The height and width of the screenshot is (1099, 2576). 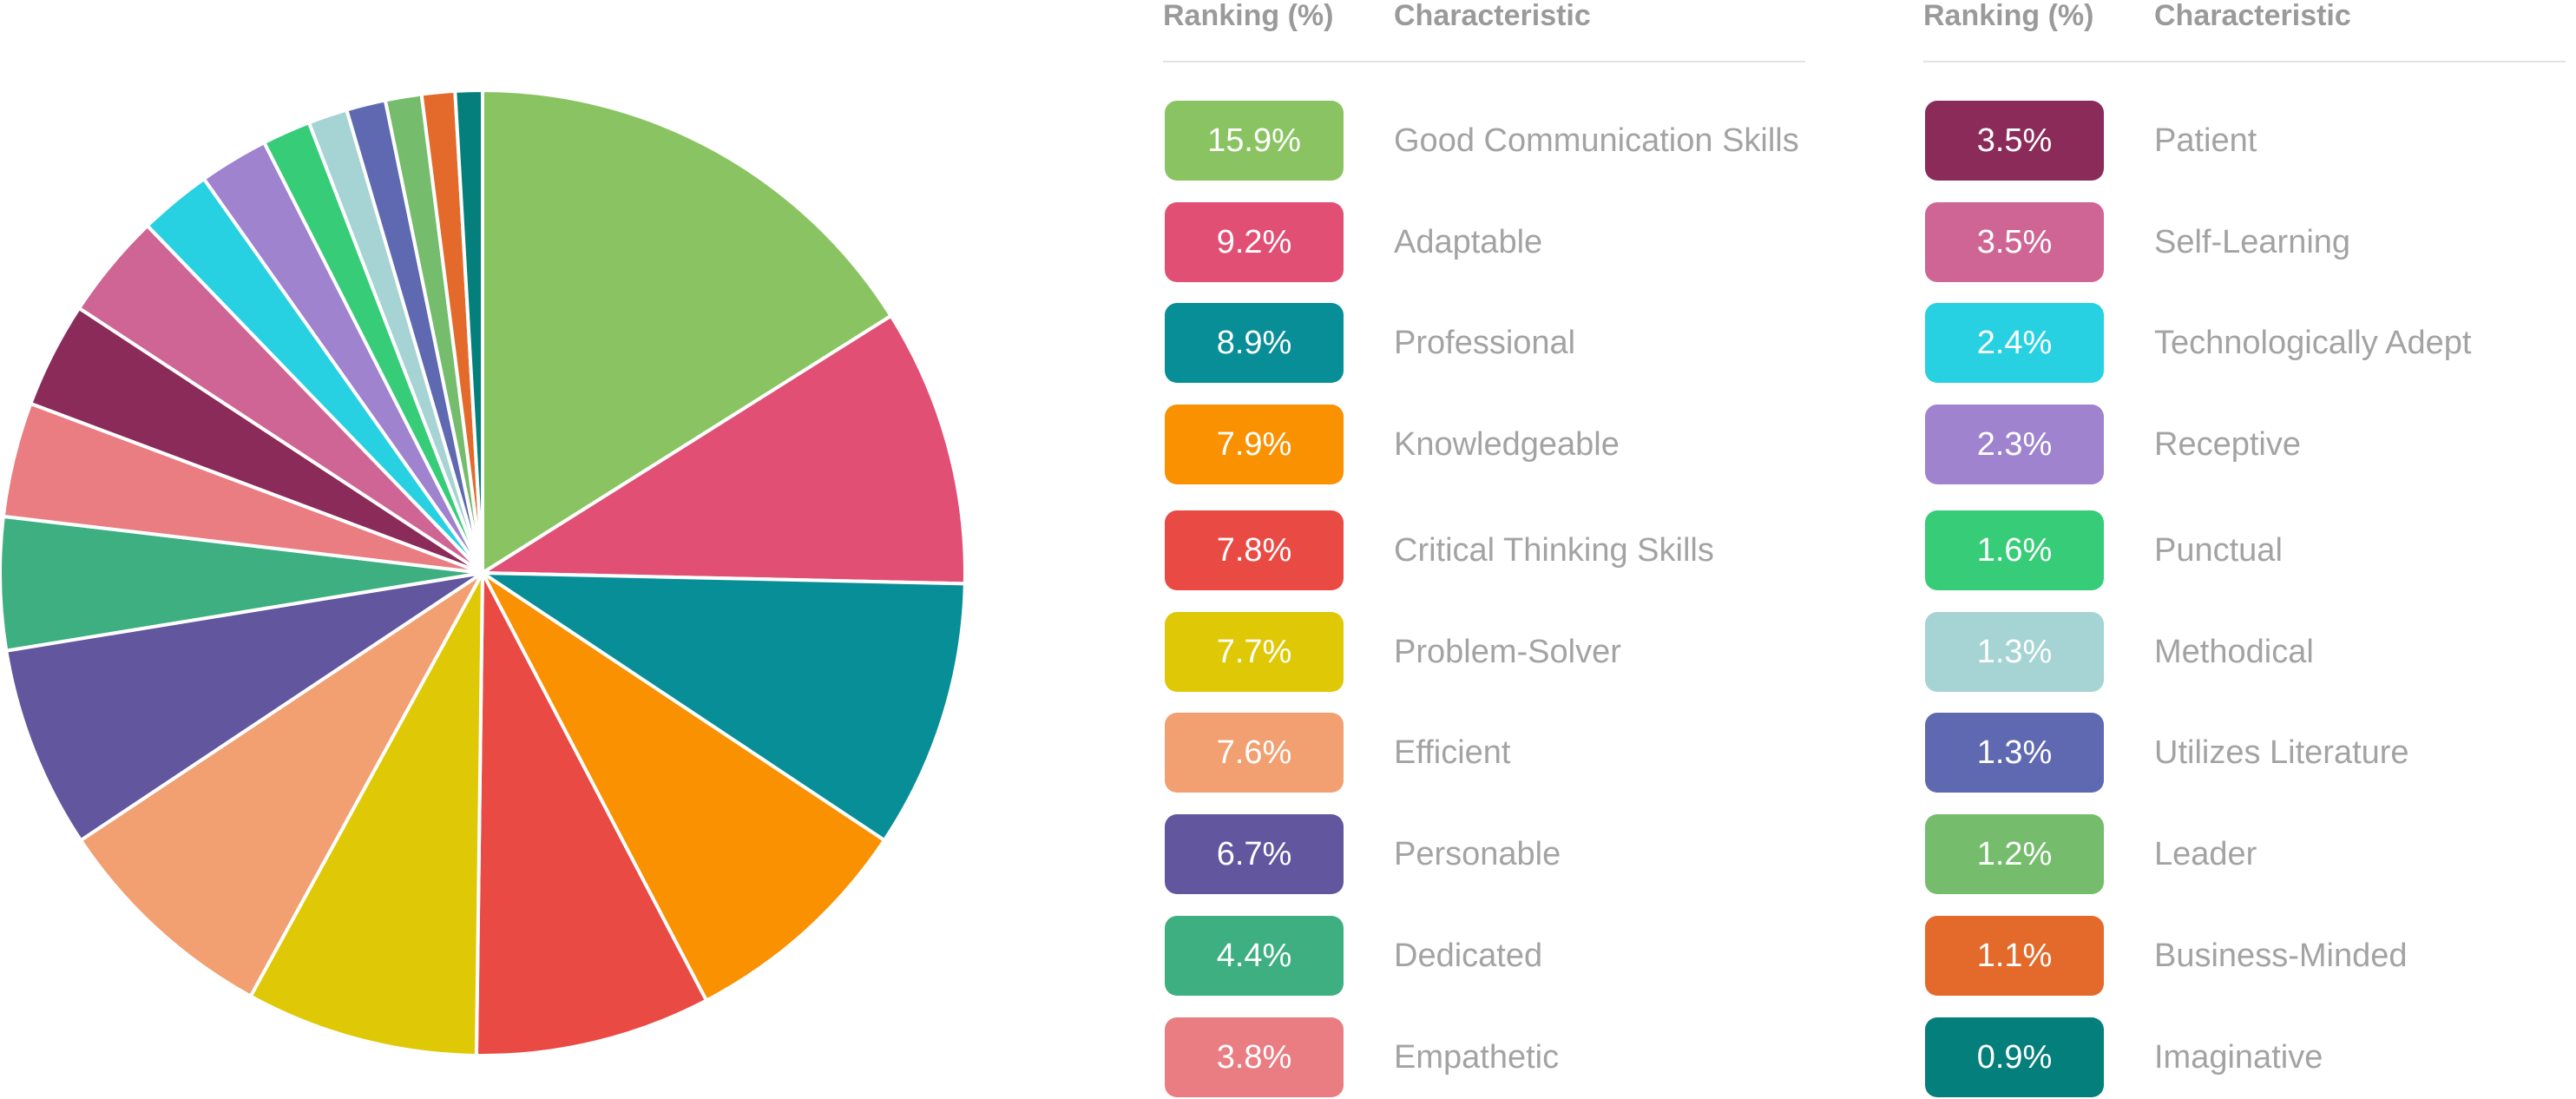 I want to click on percentage-badge: 1.2%, so click(x=2014, y=854).